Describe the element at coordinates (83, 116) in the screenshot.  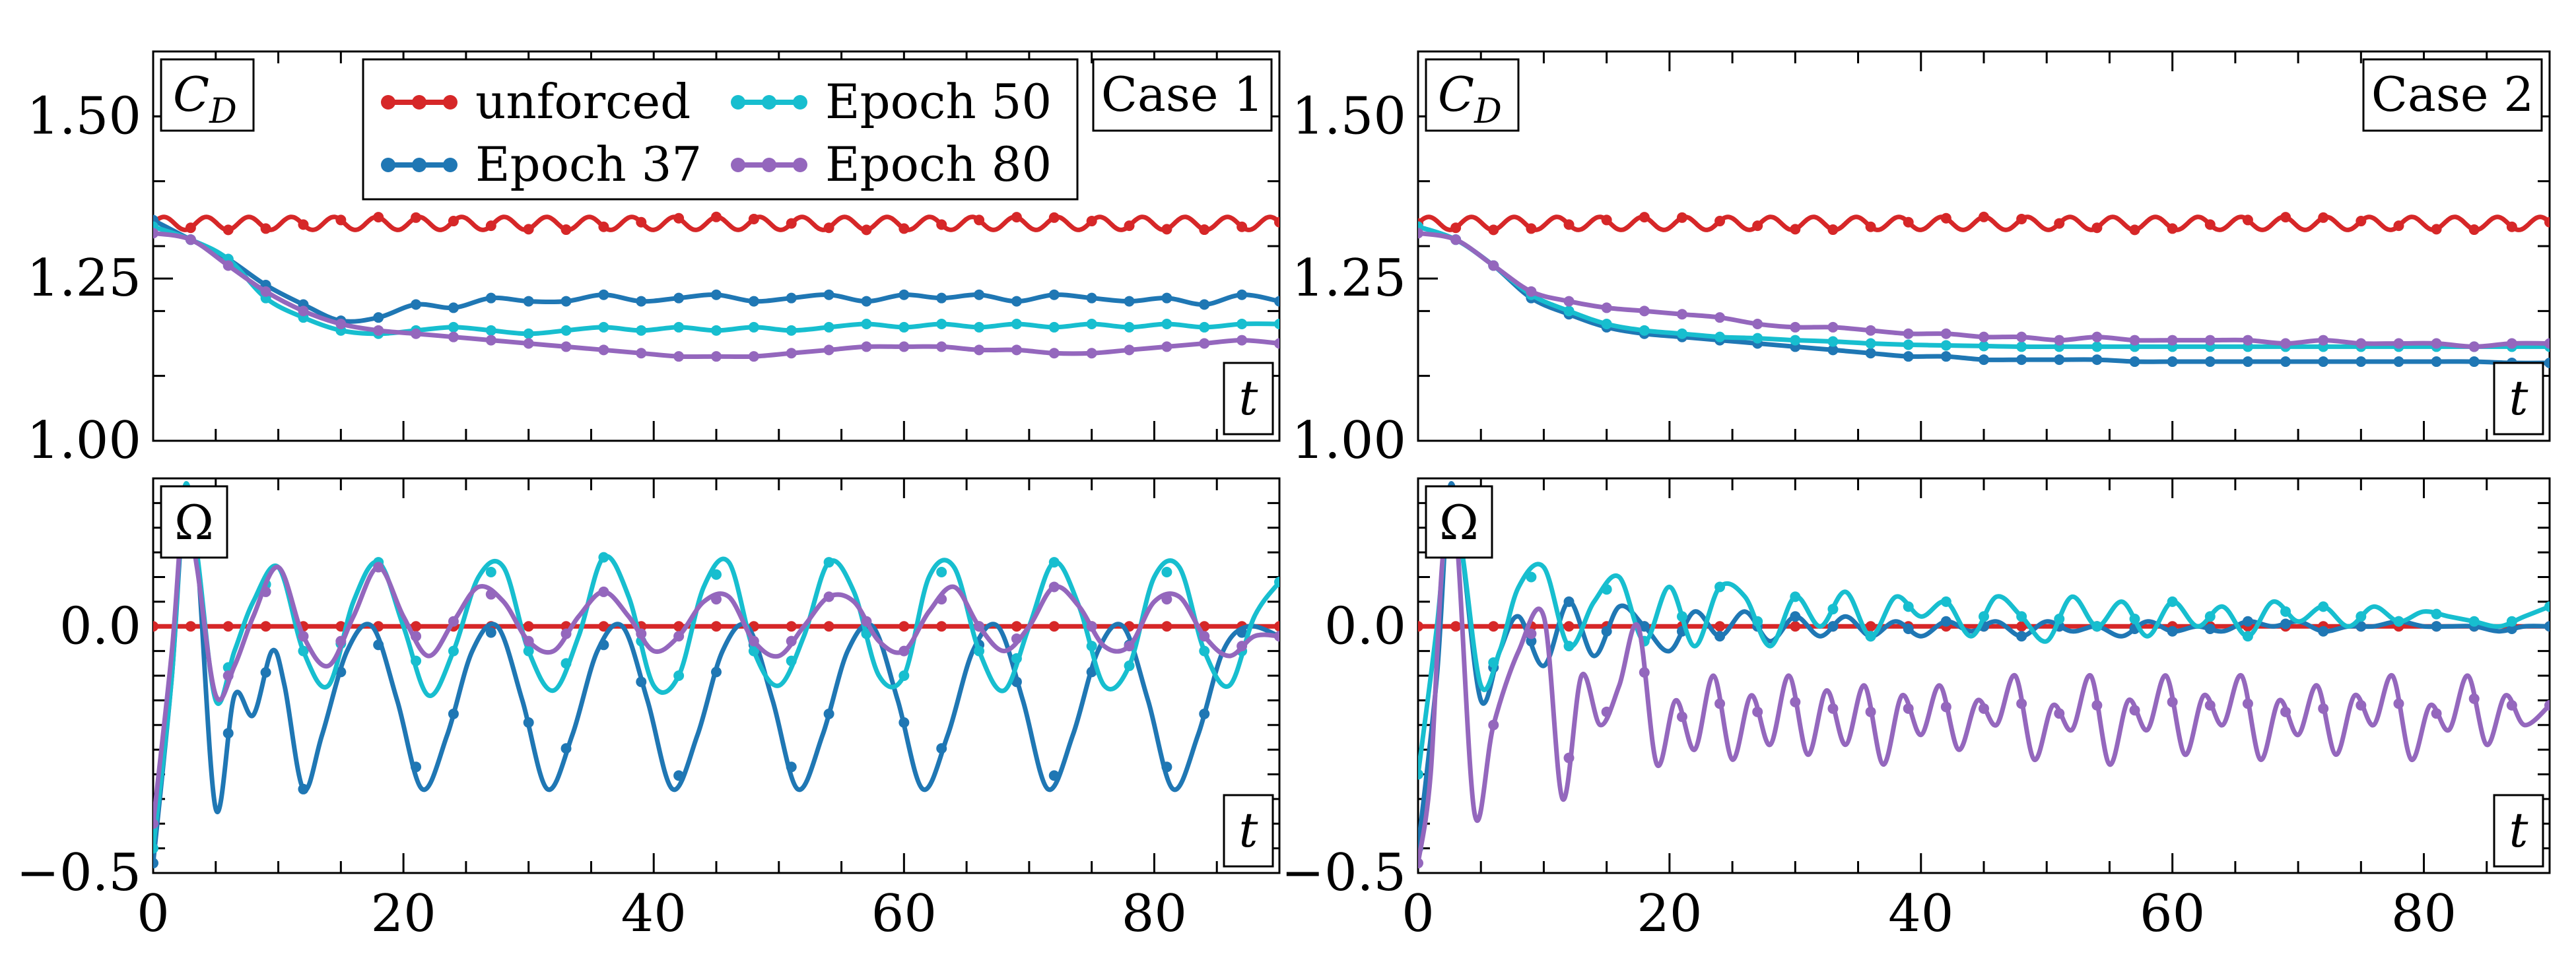
I see `y-tick-label: 1.50` at that location.